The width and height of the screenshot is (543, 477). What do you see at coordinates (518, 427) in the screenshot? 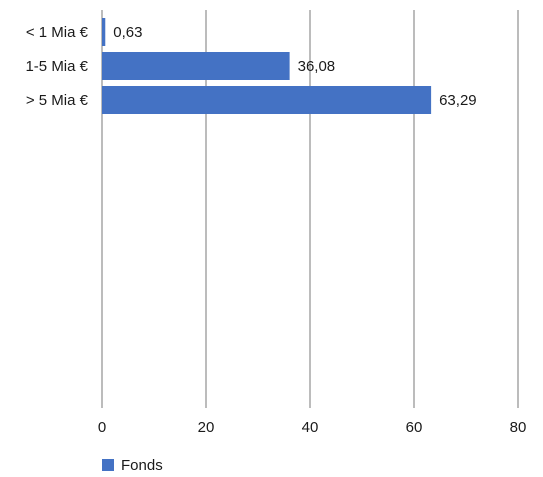
I see `x-tick-label-80: 80` at bounding box center [518, 427].